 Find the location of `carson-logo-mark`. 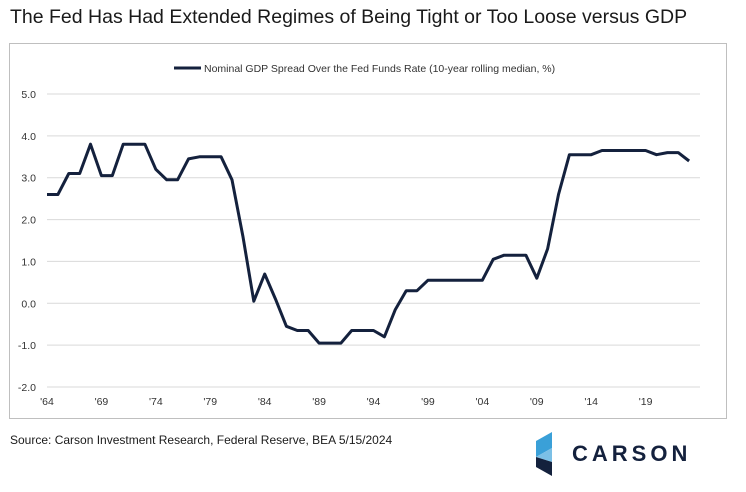

carson-logo-mark is located at coordinates (544, 454).